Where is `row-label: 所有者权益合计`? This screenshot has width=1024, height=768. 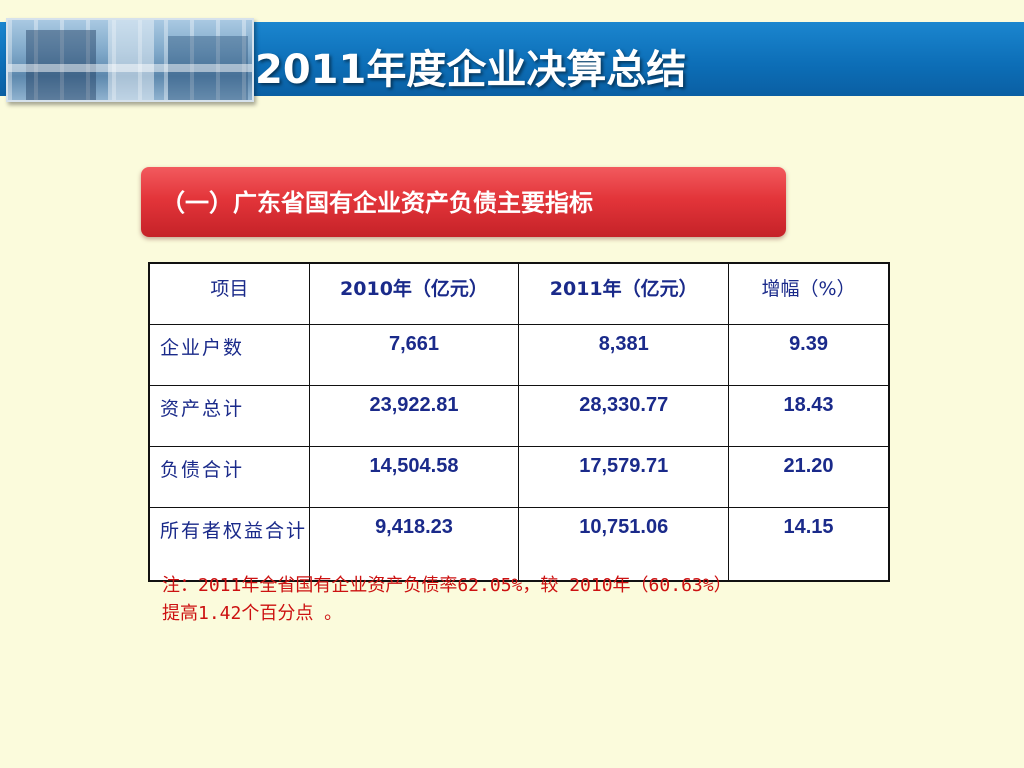
row-label: 所有者权益合计 is located at coordinates (229, 544).